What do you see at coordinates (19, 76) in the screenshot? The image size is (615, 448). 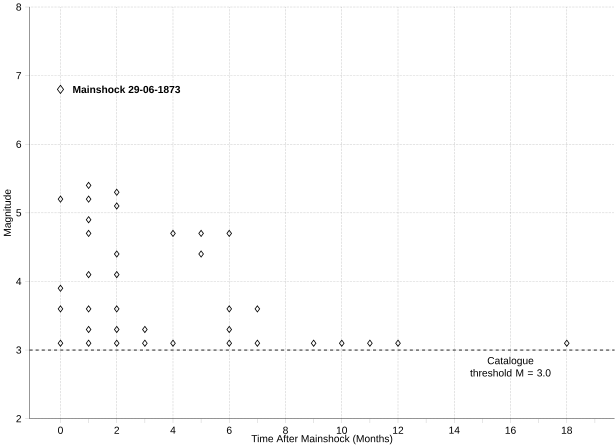 I see `y-tick-label: 7` at bounding box center [19, 76].